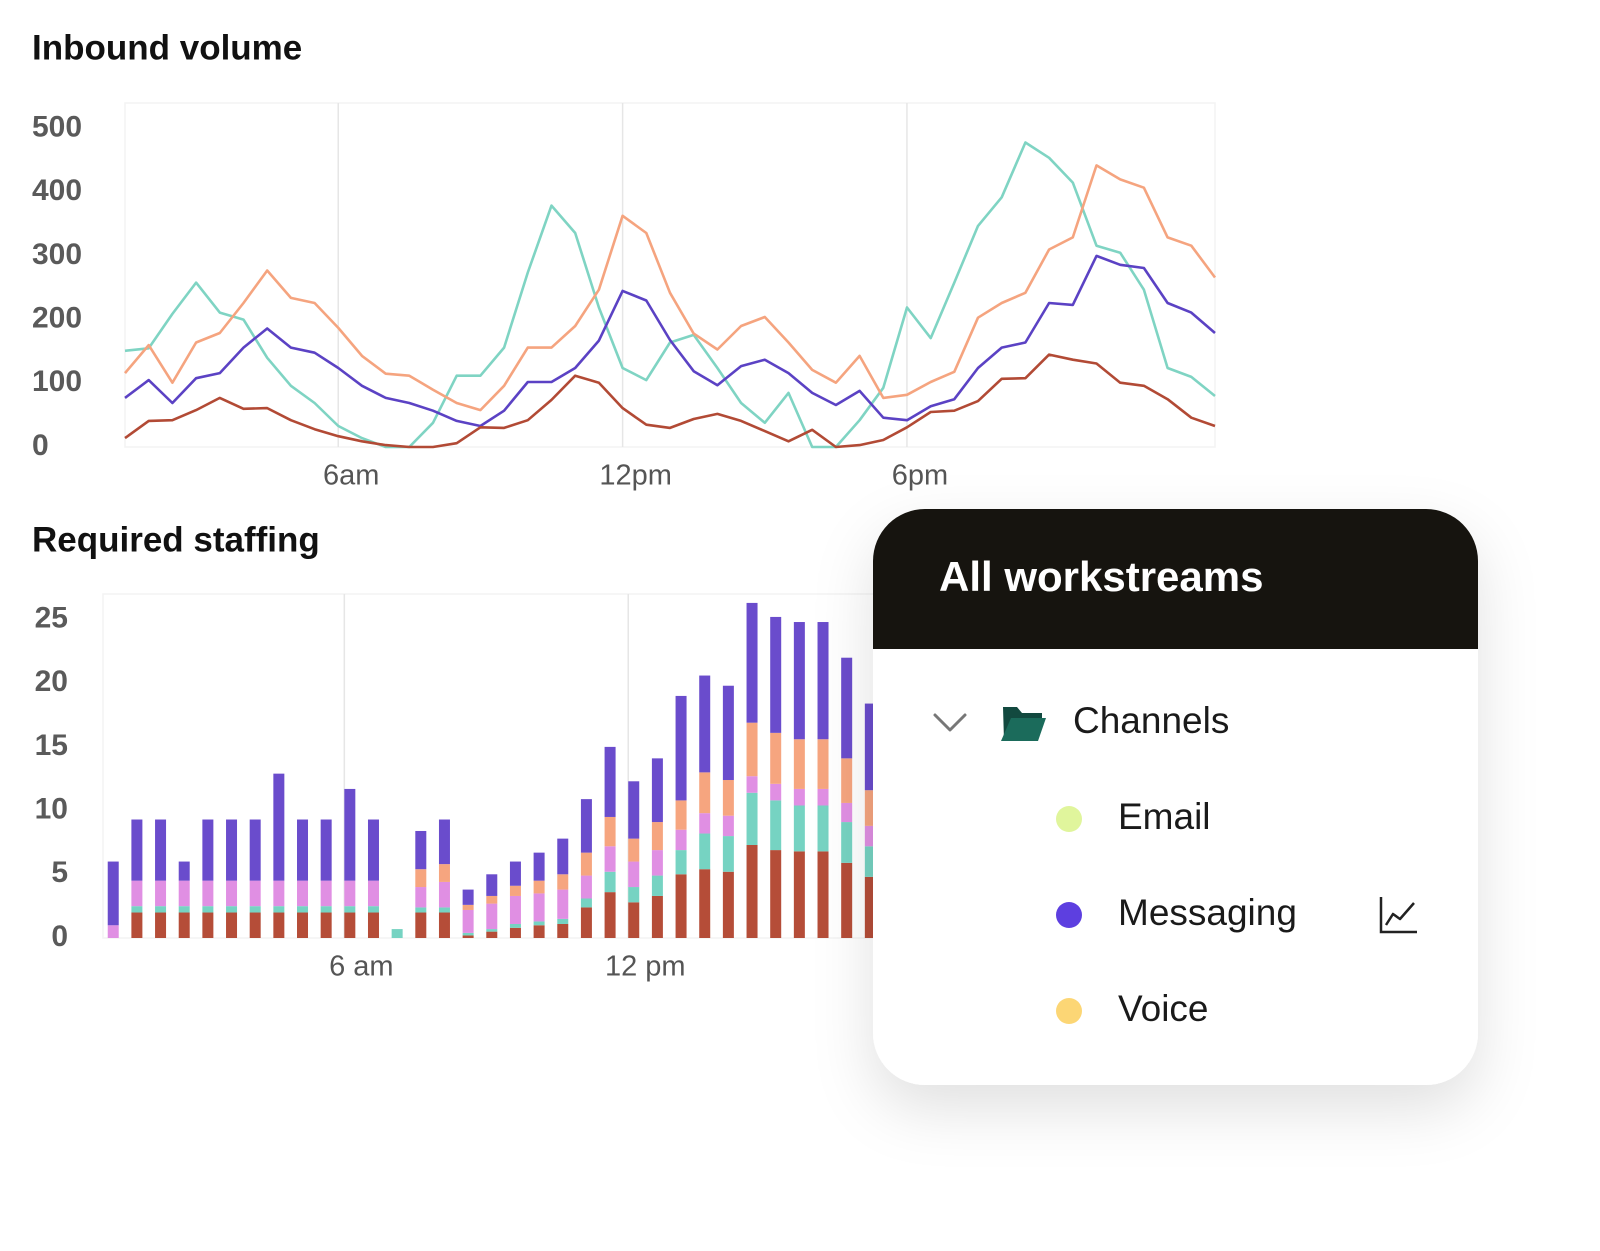  I want to click on y-tick-label: 100, so click(57, 381).